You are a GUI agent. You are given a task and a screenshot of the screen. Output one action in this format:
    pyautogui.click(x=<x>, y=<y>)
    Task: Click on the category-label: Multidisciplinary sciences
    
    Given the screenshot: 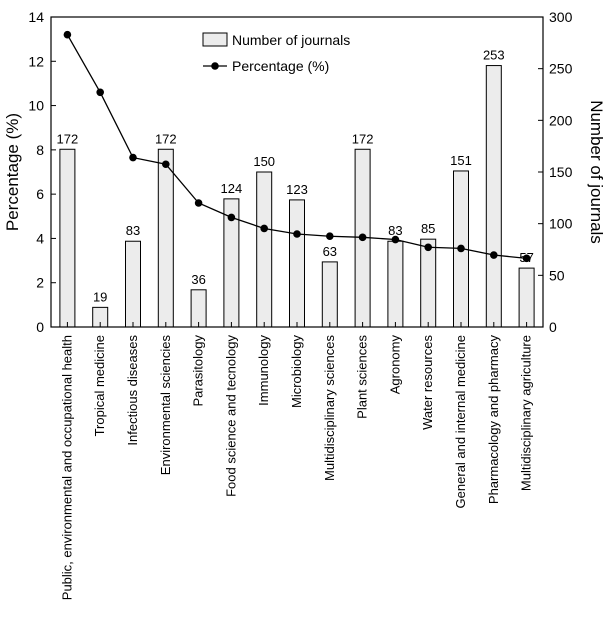 What is the action you would take?
    pyautogui.click(x=329, y=408)
    